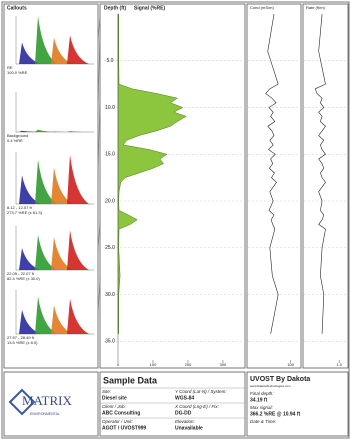 This screenshot has height=440, width=351. What do you see at coordinates (188, 364) in the screenshot?
I see `signal-tick-label: 200` at bounding box center [188, 364].